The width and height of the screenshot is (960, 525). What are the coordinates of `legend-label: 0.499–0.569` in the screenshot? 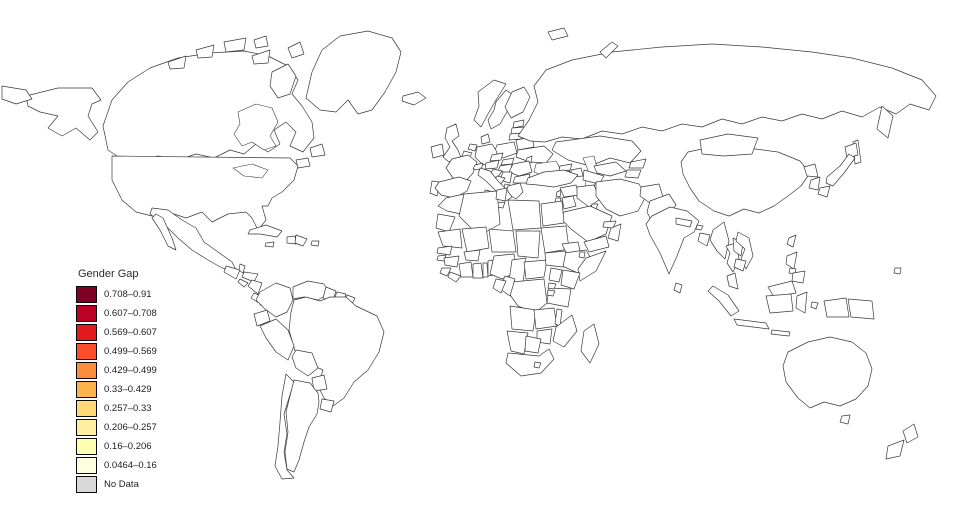 It's located at (130, 351).